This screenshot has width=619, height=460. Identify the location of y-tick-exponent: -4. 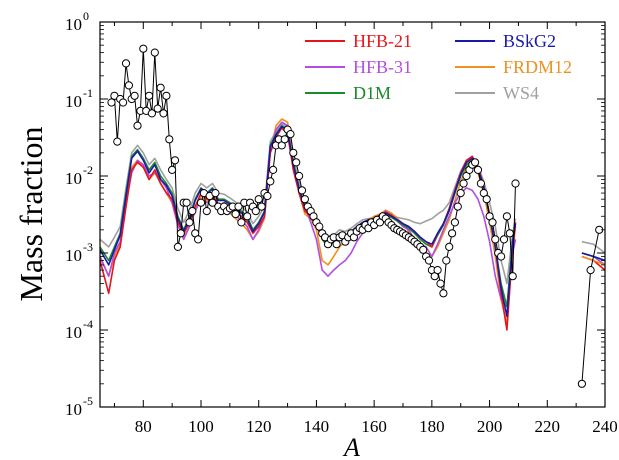
(88, 324).